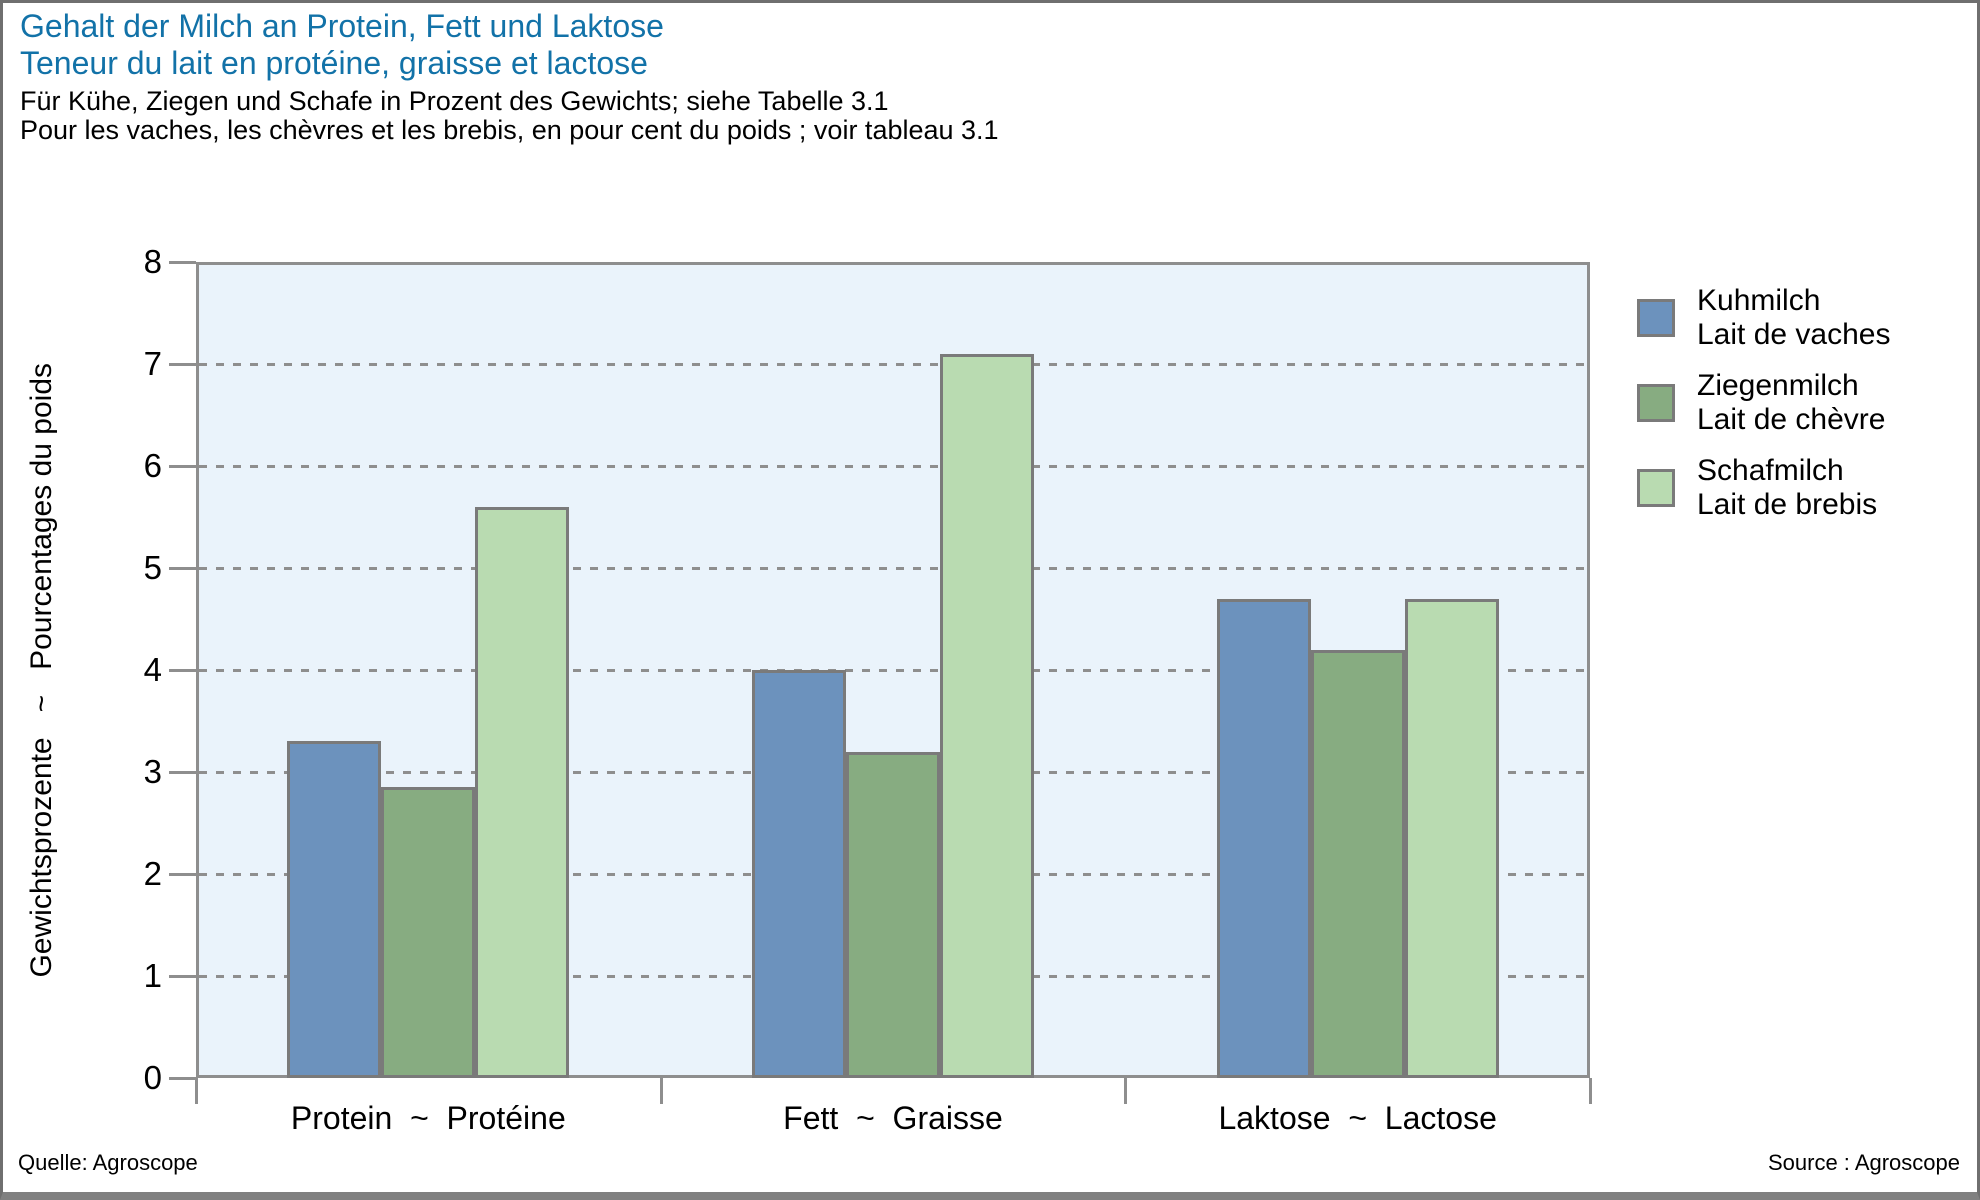  Describe the element at coordinates (1791, 402) in the screenshot. I see `legend-label-ziegenmilch: Ziegenmilch Lait de chèvre` at that location.